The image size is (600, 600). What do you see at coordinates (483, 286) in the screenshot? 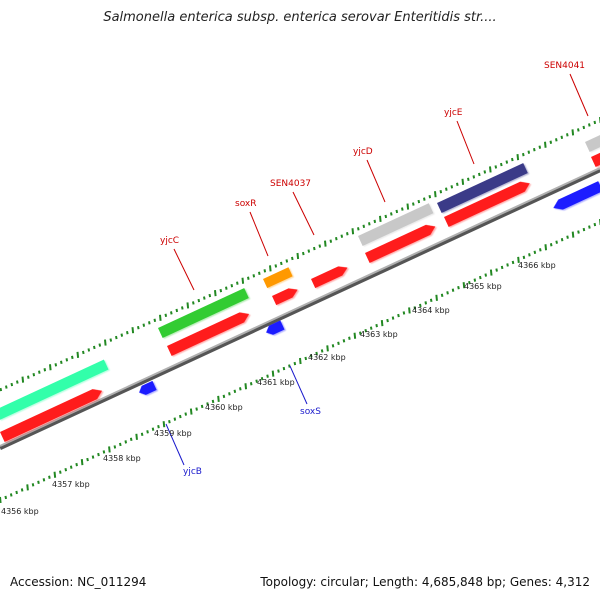
I see `scale-label: 4365 kbp` at bounding box center [483, 286].